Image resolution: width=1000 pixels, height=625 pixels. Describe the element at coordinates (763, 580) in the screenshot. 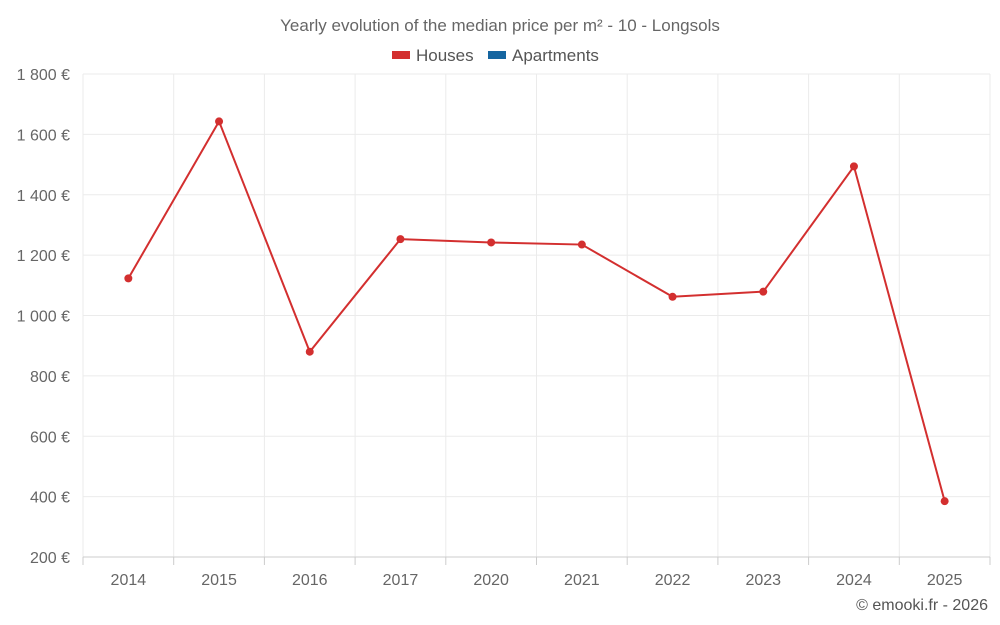

I see `x-tick-label: 2023` at that location.